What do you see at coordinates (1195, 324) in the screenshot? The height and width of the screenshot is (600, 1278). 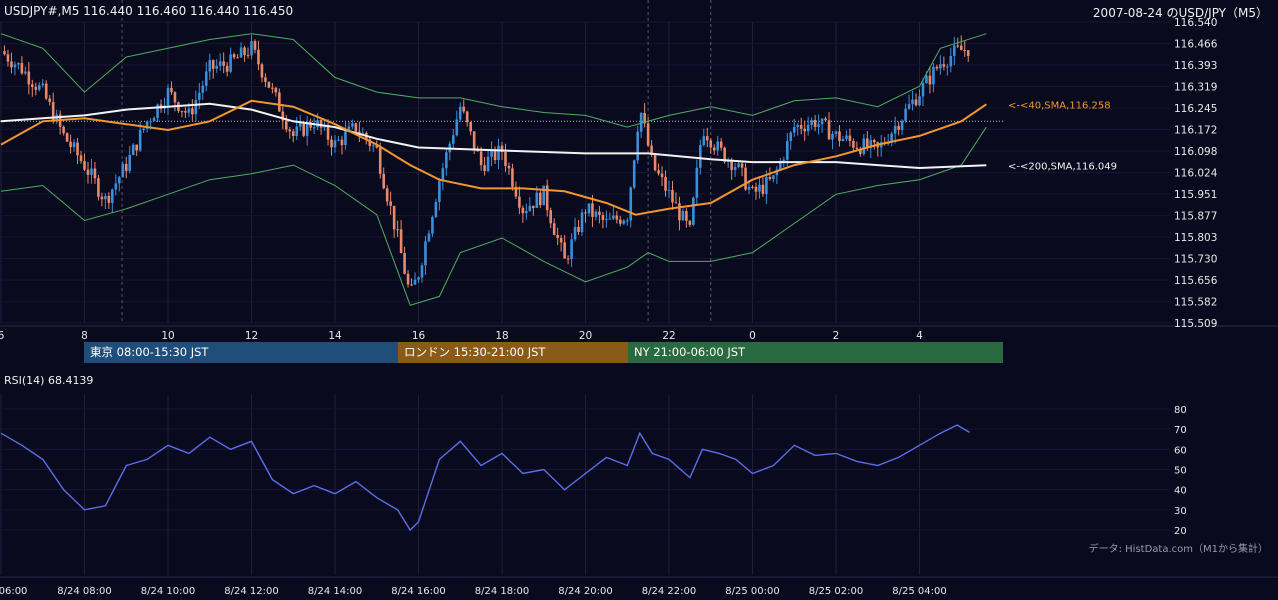 I see `price-axis-tick: 115.509` at bounding box center [1195, 324].